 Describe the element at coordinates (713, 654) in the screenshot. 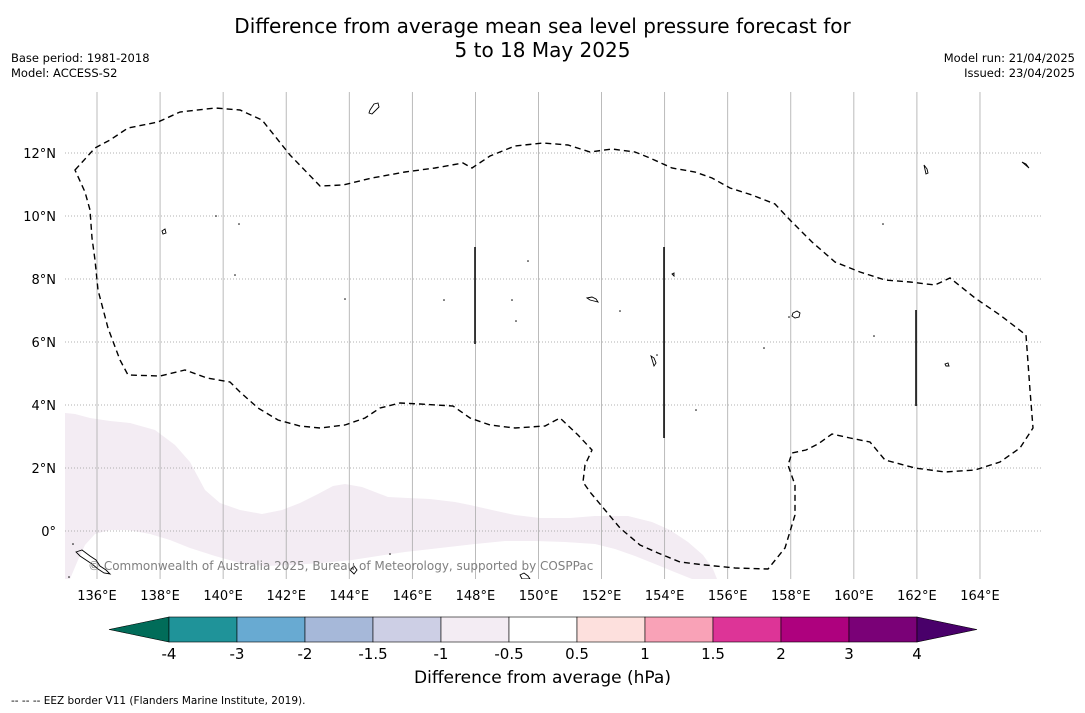

I see `colorbar-tick-label: 1.5` at that location.